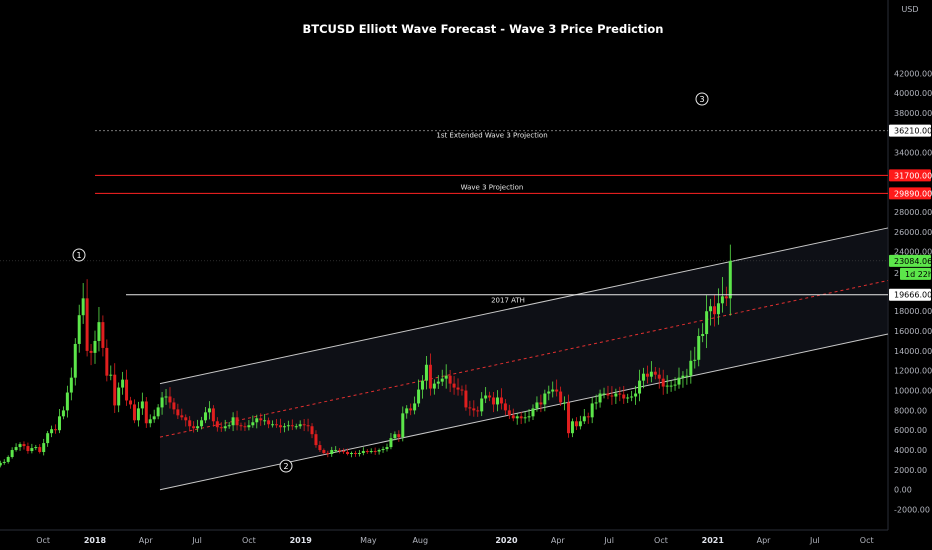 This screenshot has height=550, width=932. Describe the element at coordinates (913, 212) in the screenshot. I see `price-tick-label: 28000.00` at that location.